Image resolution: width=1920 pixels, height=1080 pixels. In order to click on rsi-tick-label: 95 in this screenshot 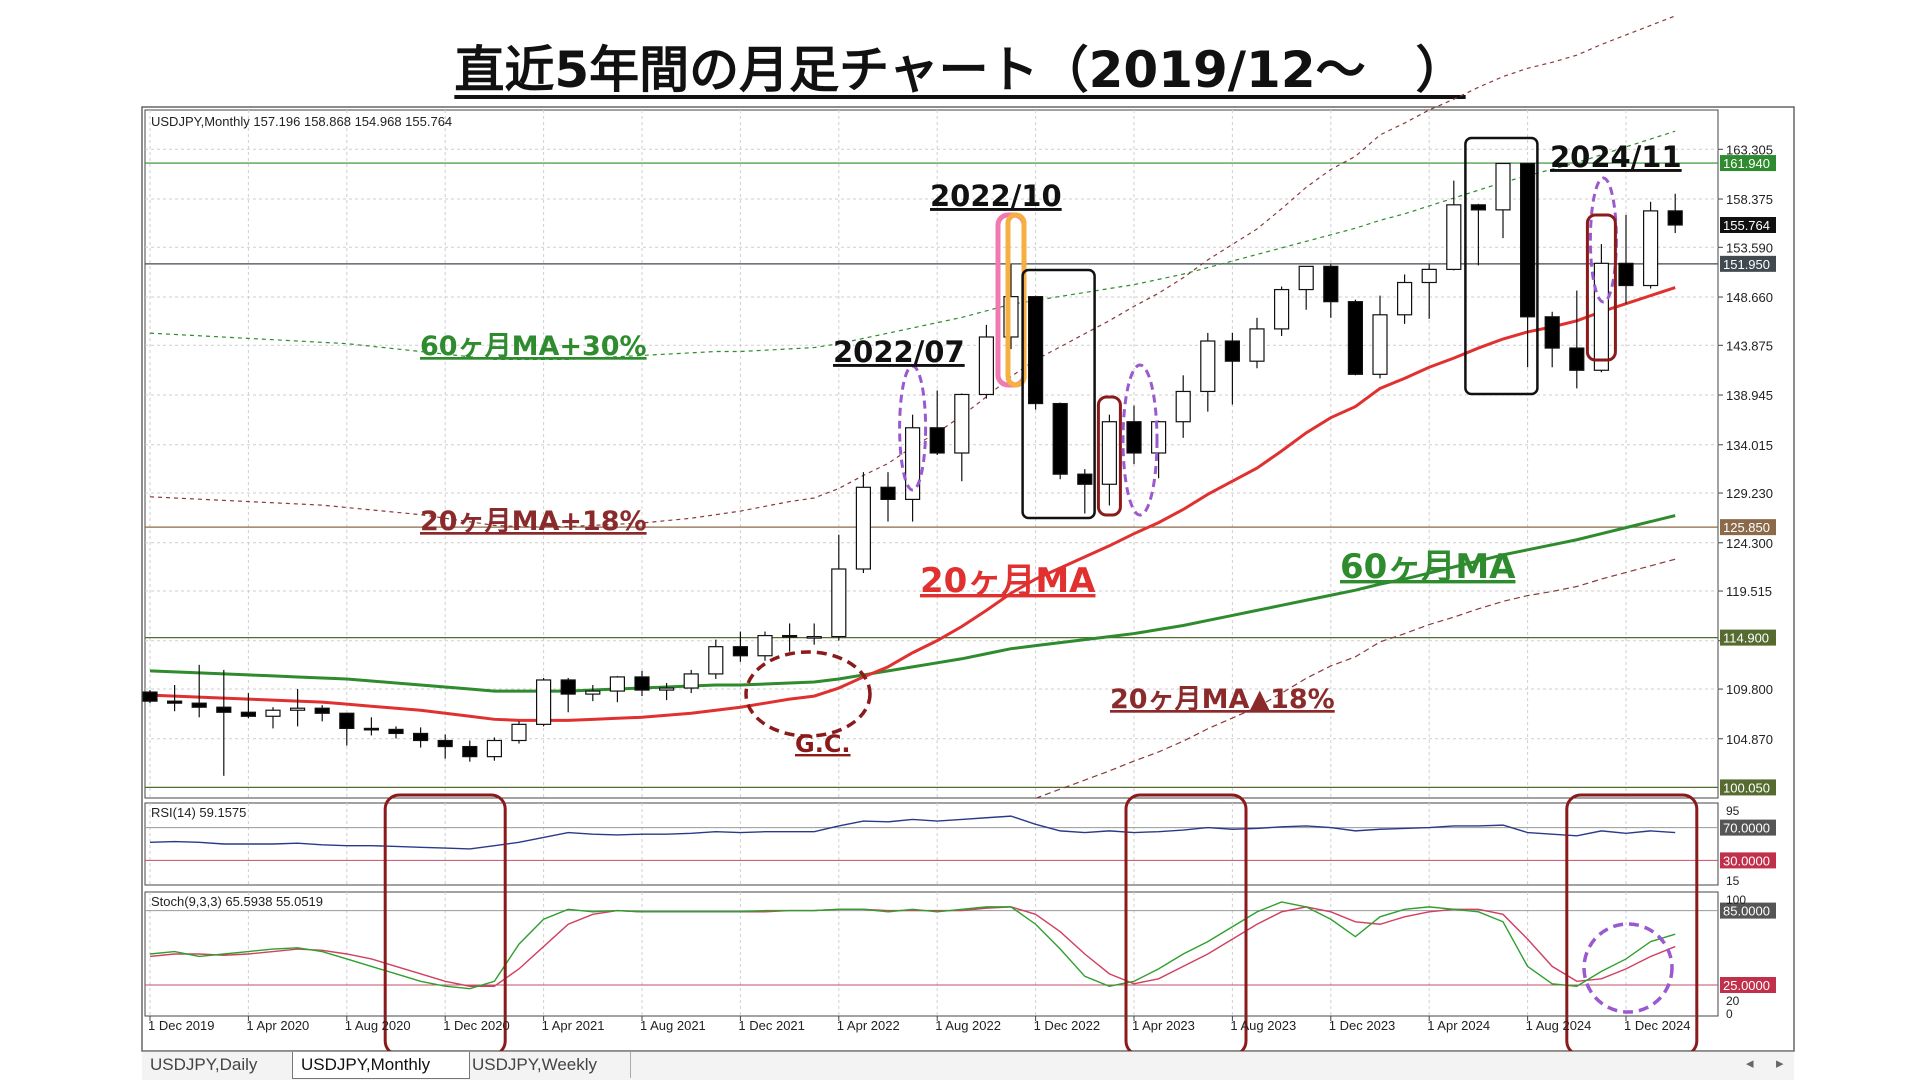, I will do `click(1733, 811)`.